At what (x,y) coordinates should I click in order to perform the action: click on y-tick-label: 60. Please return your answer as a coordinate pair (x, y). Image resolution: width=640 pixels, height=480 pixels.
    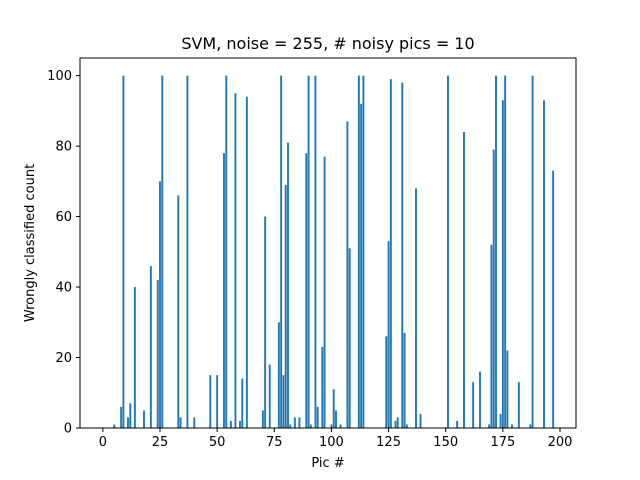
    Looking at the image, I should click on (63, 217).